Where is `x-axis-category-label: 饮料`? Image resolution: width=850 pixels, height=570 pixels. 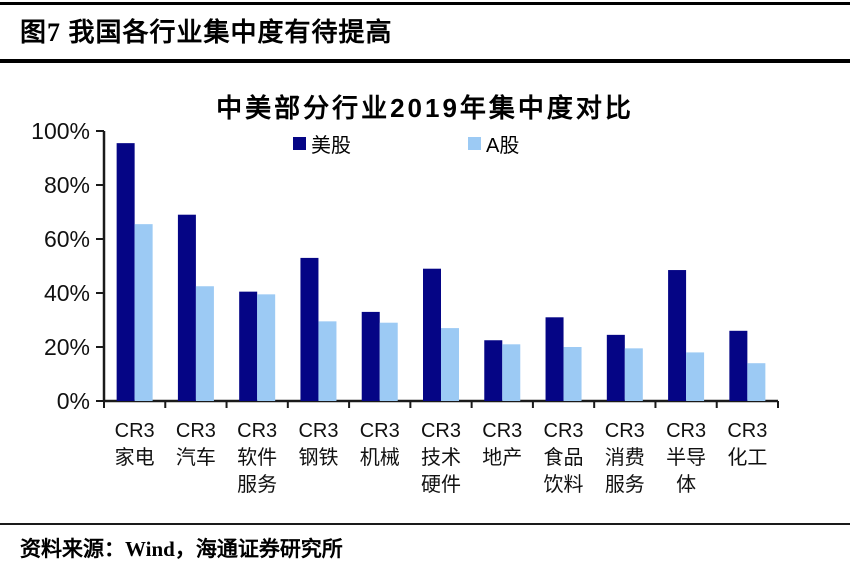
x-axis-category-label: 饮料 is located at coordinates (564, 484).